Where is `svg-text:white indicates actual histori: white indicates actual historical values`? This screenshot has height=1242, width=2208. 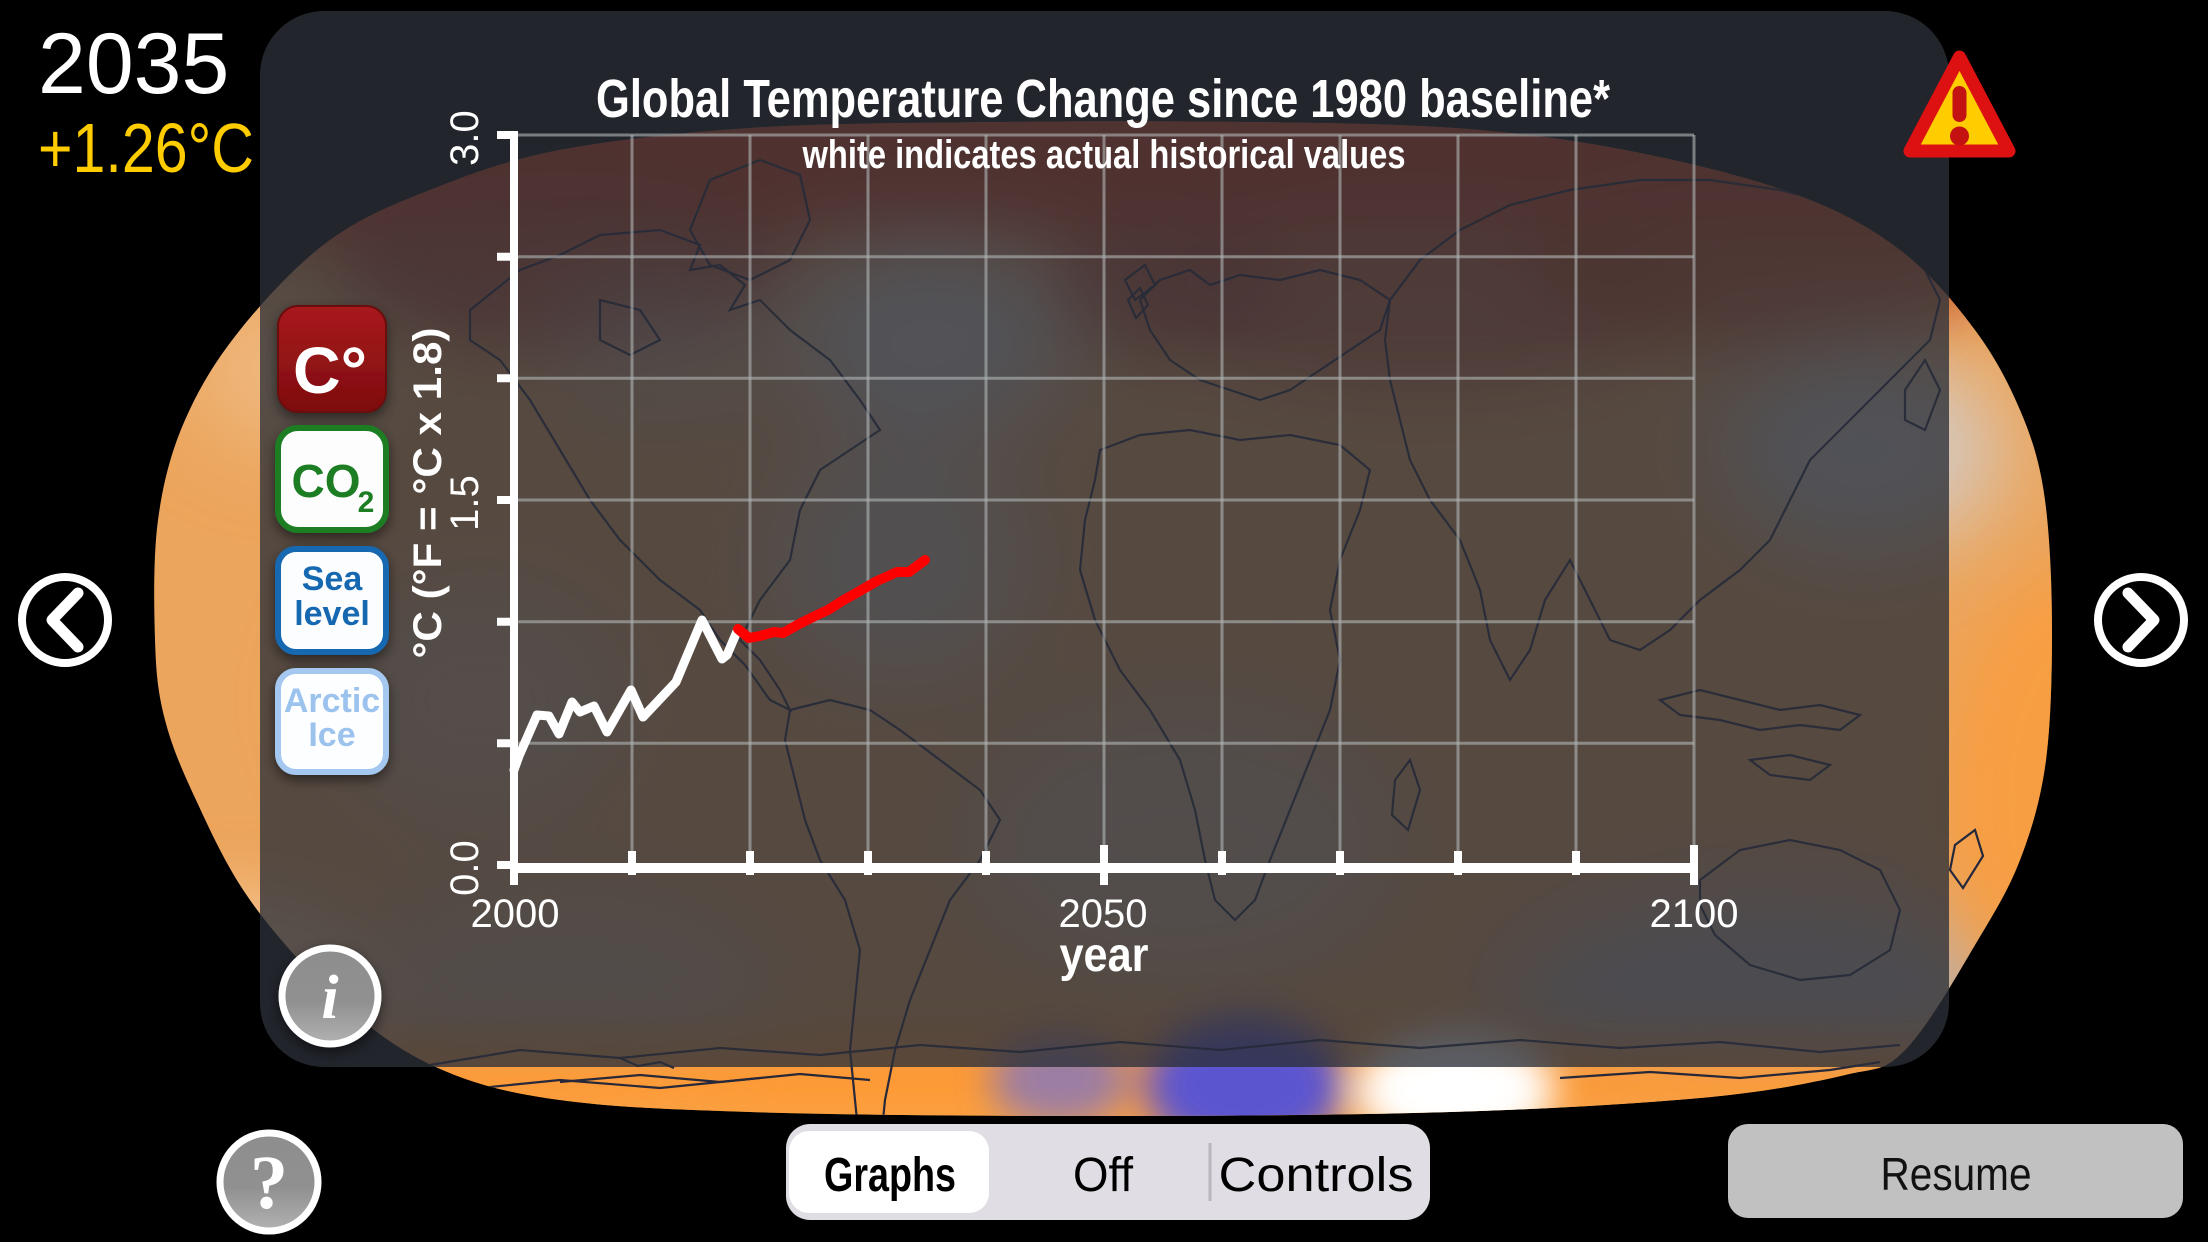
svg-text:white indicates actual histori: white indicates actual historical values is located at coordinates (1104, 155).